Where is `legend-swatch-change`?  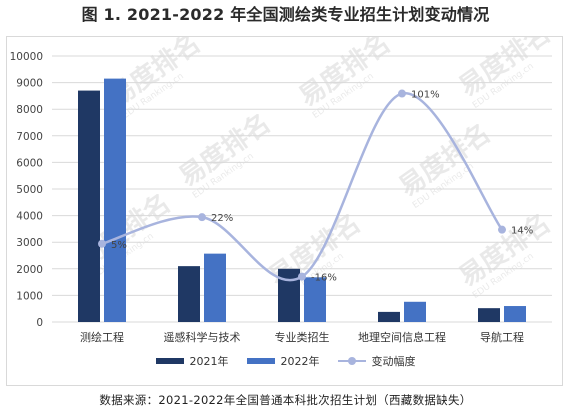 legend-swatch-change is located at coordinates (351, 361).